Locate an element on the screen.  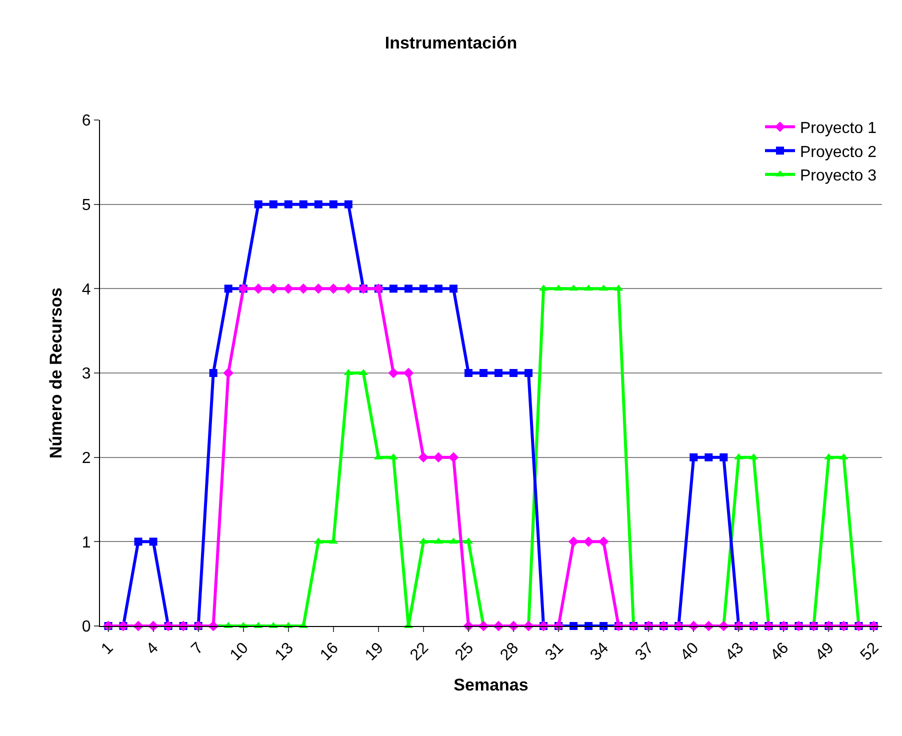
x-tick-label: 28 is located at coordinates (509, 652).